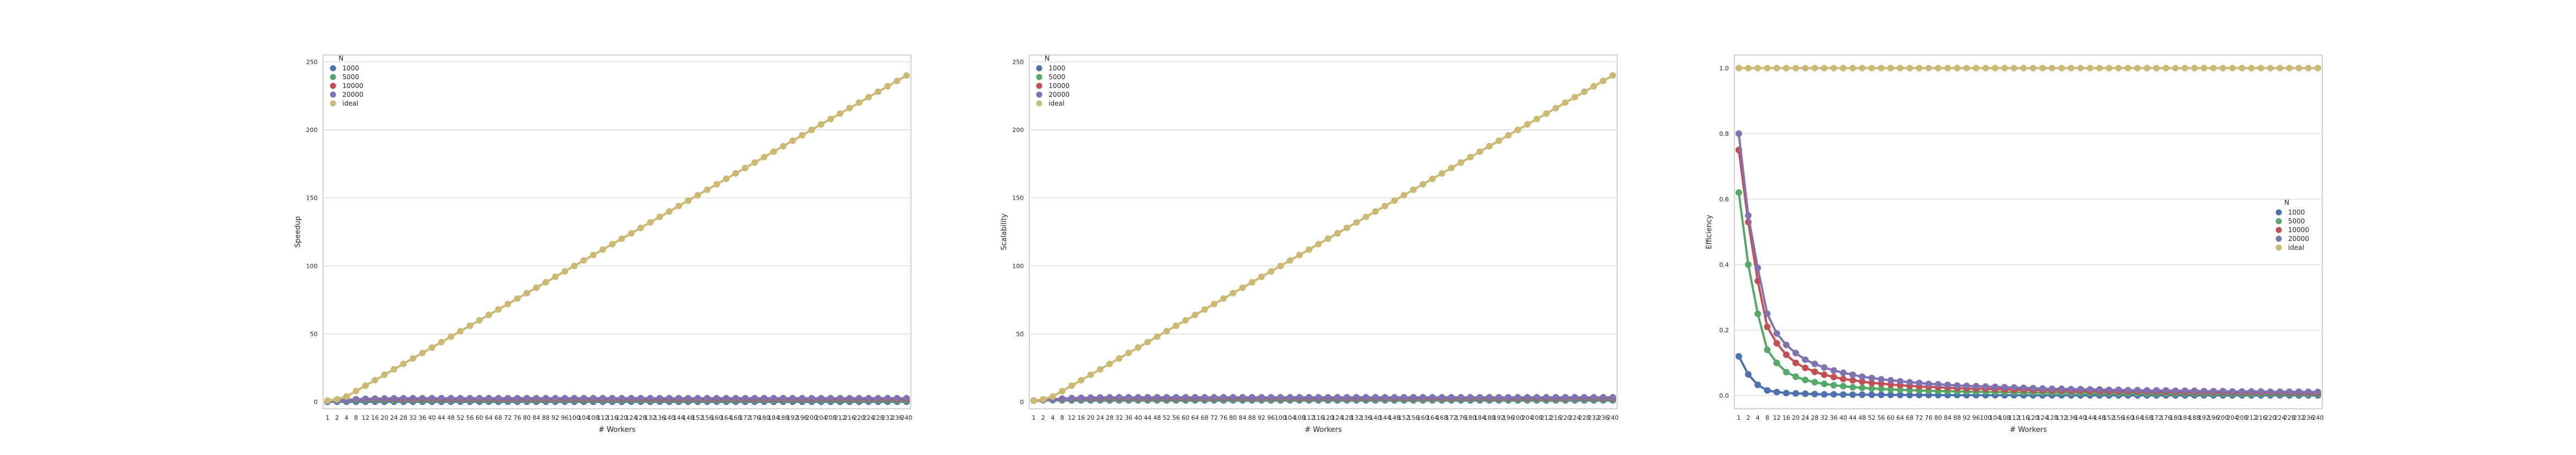  What do you see at coordinates (2118, 417) in the screenshot?
I see `x-tick-label: 156` at bounding box center [2118, 417].